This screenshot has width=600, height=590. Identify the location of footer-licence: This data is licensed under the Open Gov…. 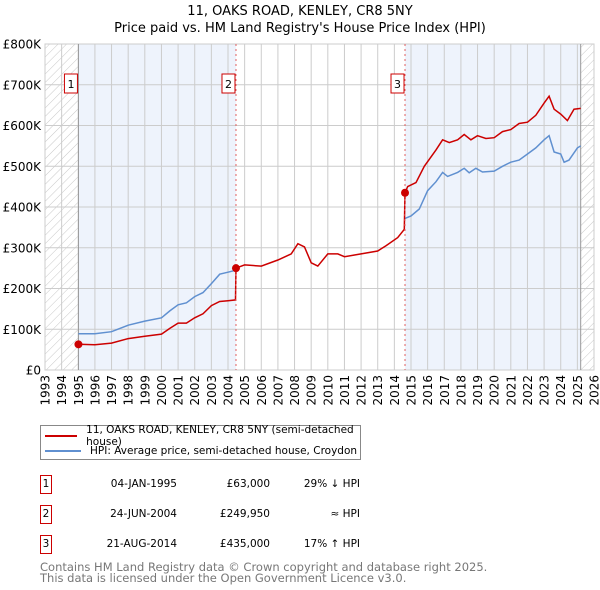
(223, 578).